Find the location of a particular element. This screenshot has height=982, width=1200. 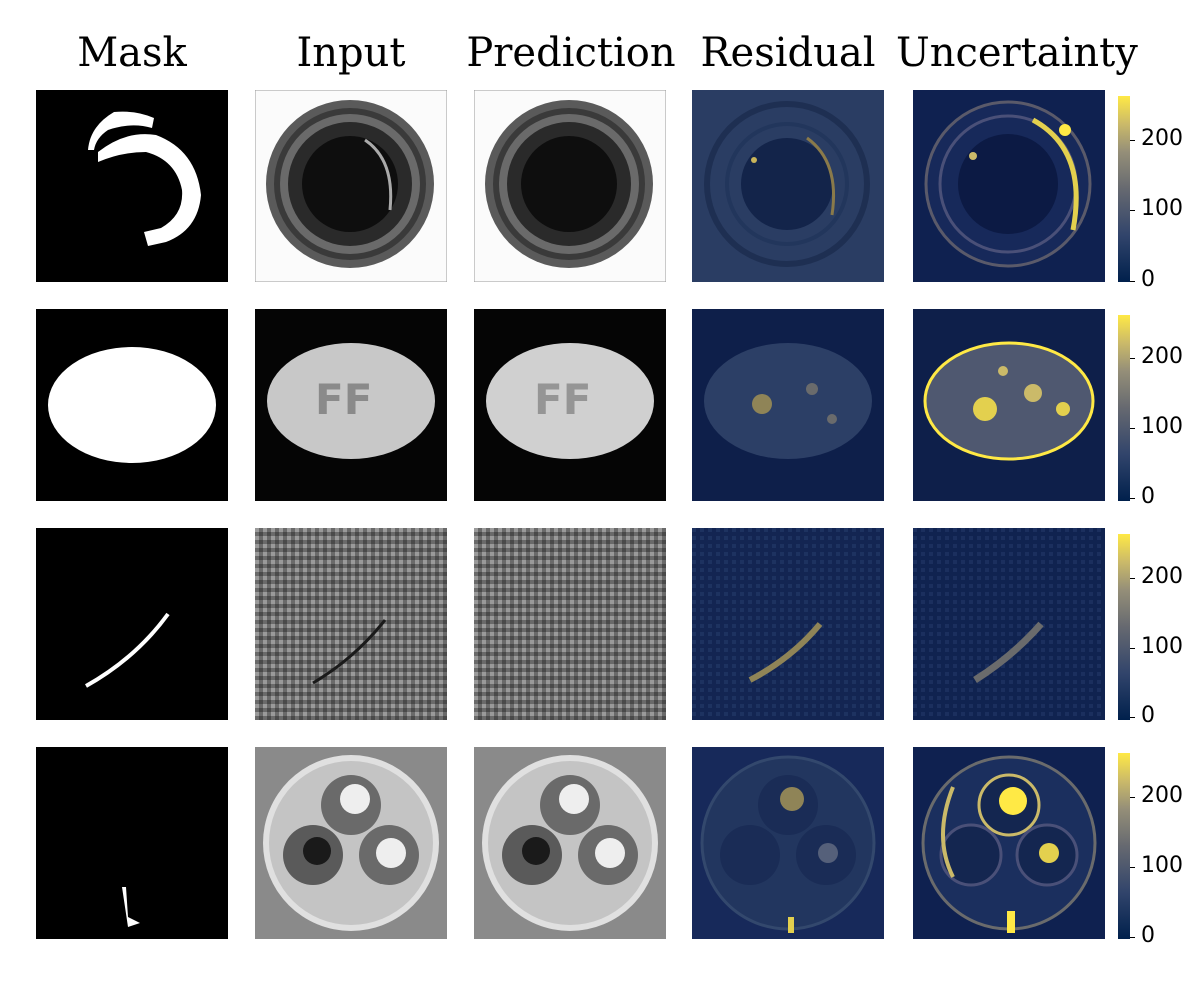

input-image-pill: FF is located at coordinates (351, 405).